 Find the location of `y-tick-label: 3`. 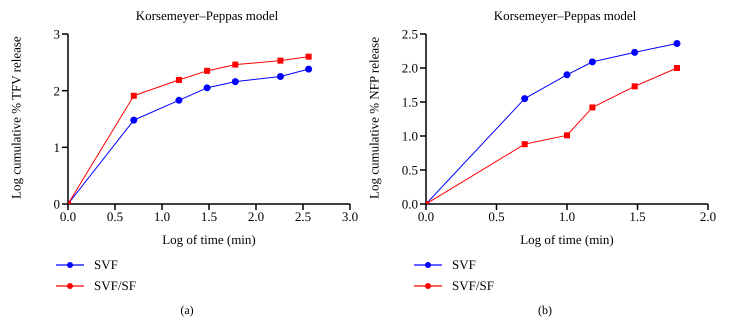

y-tick-label: 3 is located at coordinates (57, 34).